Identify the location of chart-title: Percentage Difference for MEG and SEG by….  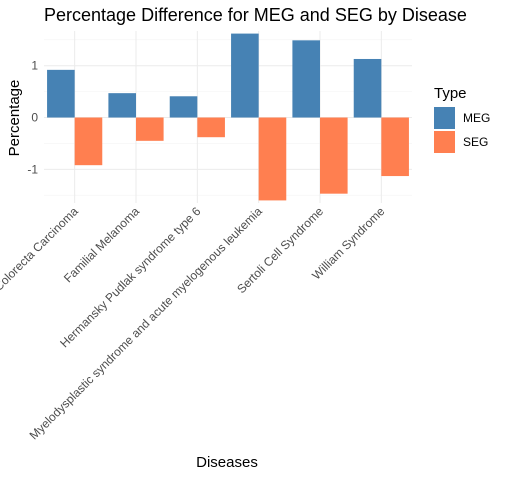
(255, 15).